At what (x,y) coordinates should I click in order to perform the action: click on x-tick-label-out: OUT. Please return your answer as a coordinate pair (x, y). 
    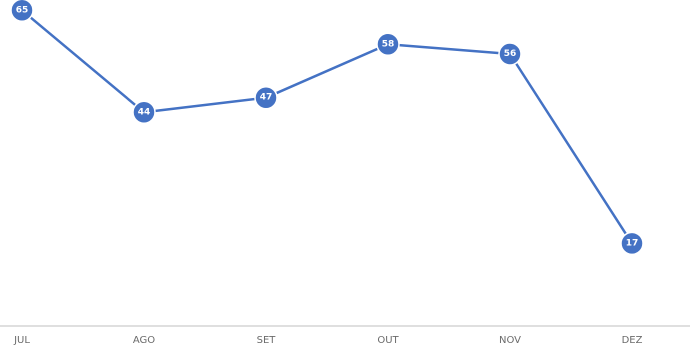
    Looking at the image, I should click on (388, 340).